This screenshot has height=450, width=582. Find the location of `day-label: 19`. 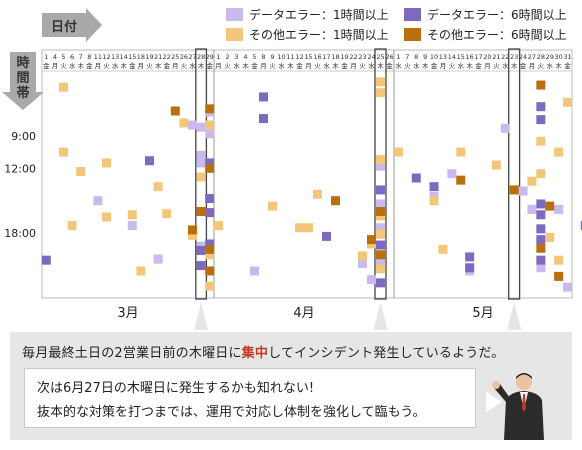

day-label: 19 is located at coordinates (149, 57).